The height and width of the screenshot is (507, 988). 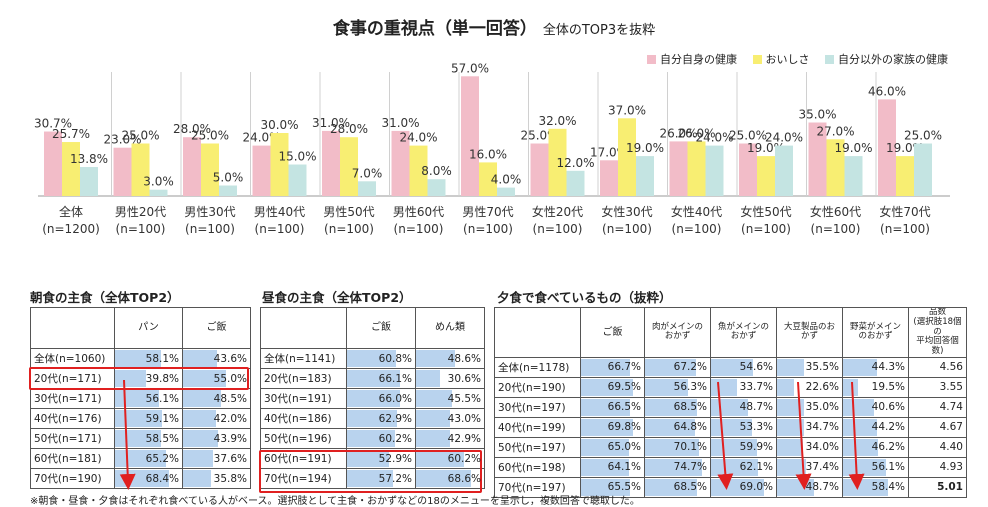 I want to click on value-cell: 69.0%, so click(x=743, y=487).